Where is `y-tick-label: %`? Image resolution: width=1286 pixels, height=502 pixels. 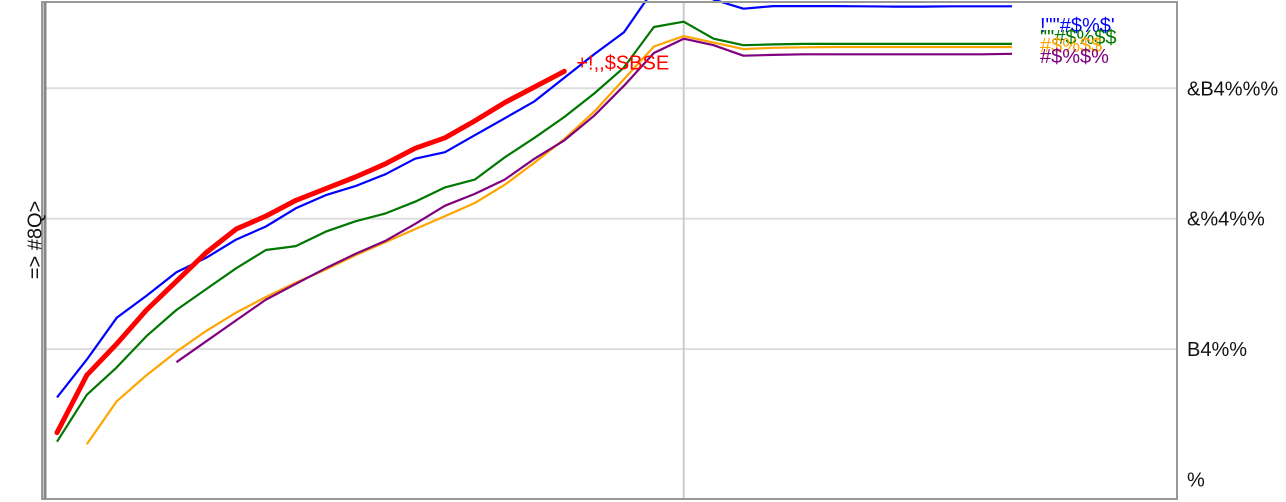
y-tick-label: % is located at coordinates (1196, 481).